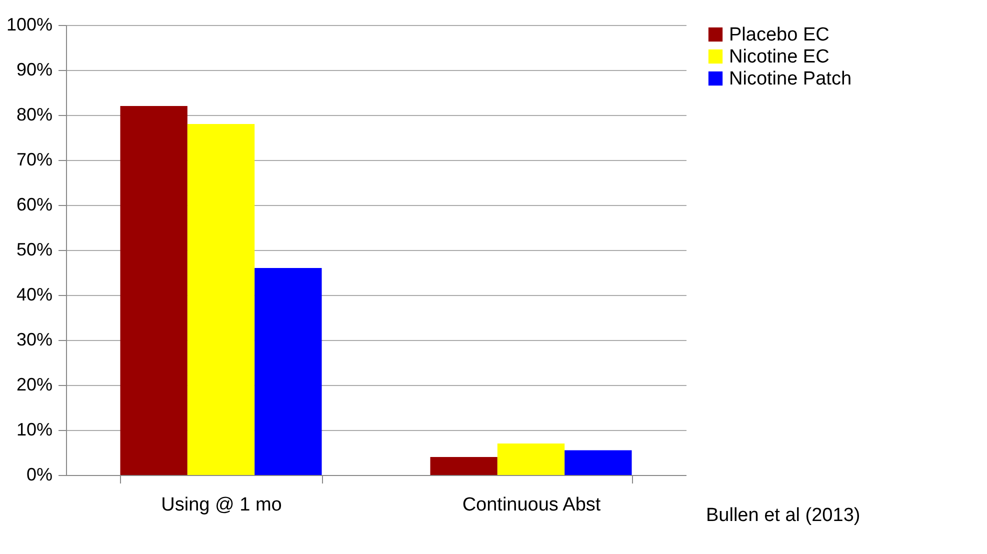  Describe the element at coordinates (34, 430) in the screenshot. I see `y-tick-label: 10%` at that location.